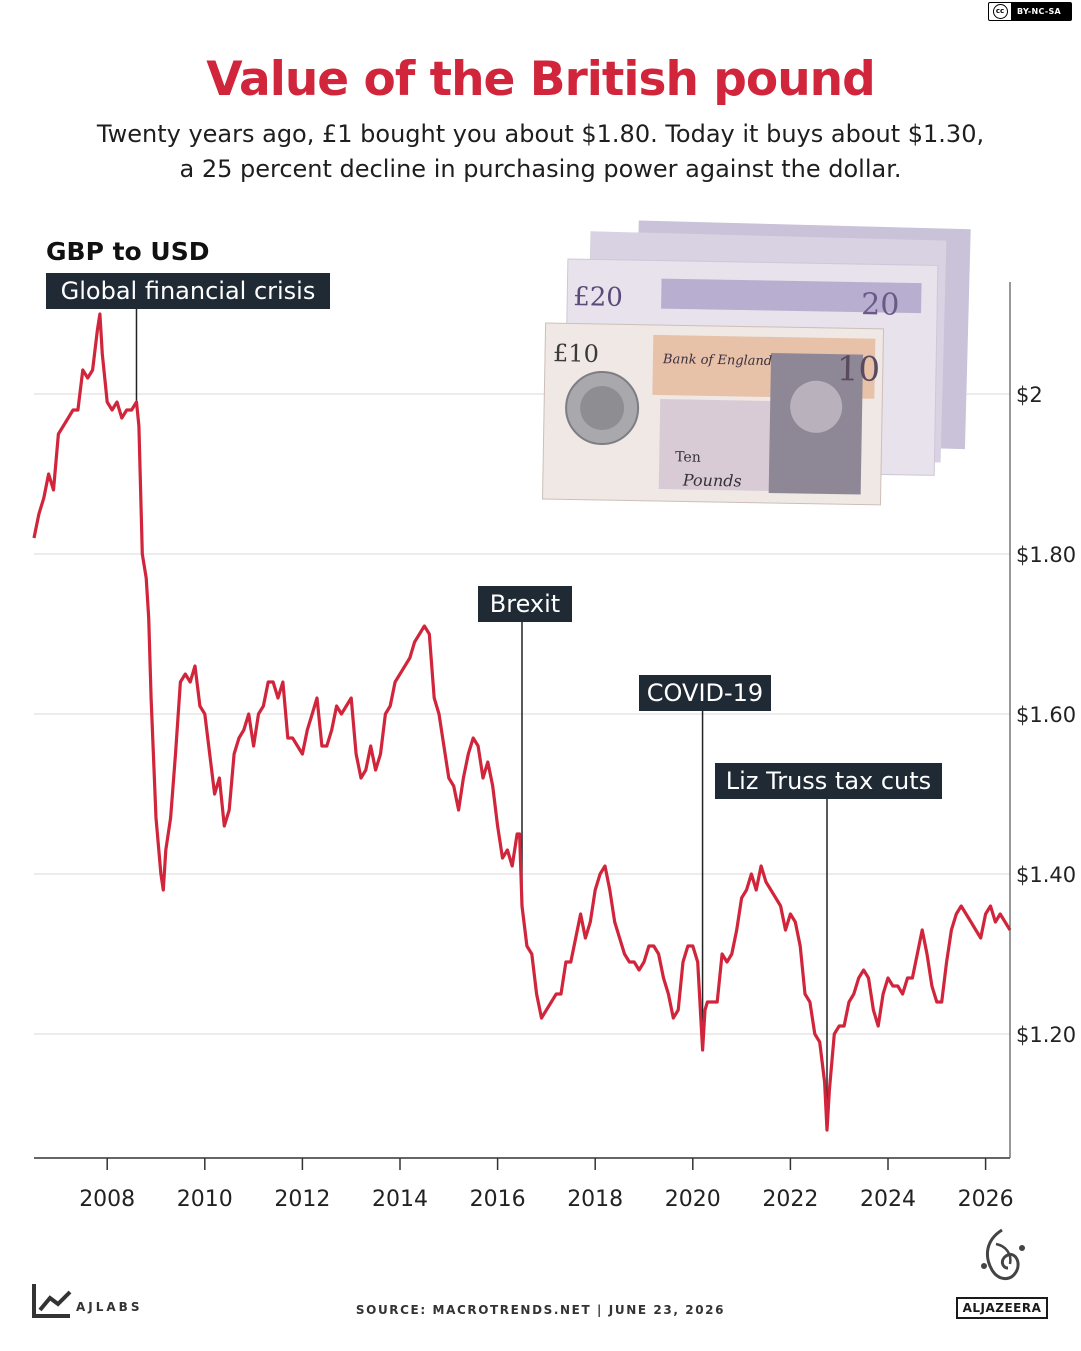 The width and height of the screenshot is (1081, 1351). I want to click on ajlabs-chart-icon, so click(52, 1301).